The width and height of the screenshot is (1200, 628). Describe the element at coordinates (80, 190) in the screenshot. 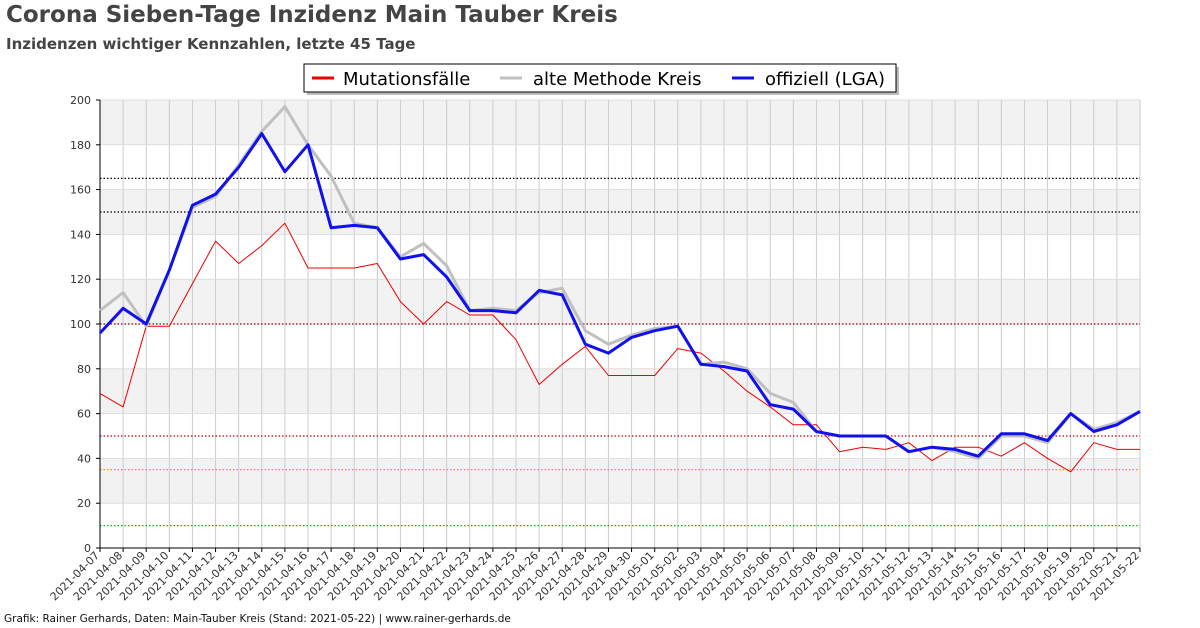

I see `y-tick-label: 160` at that location.